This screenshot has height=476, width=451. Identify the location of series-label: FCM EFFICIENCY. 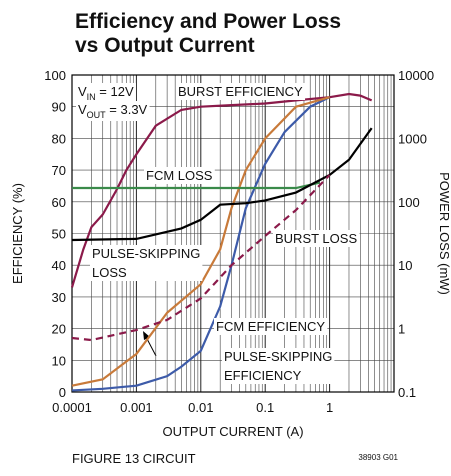
(270, 326).